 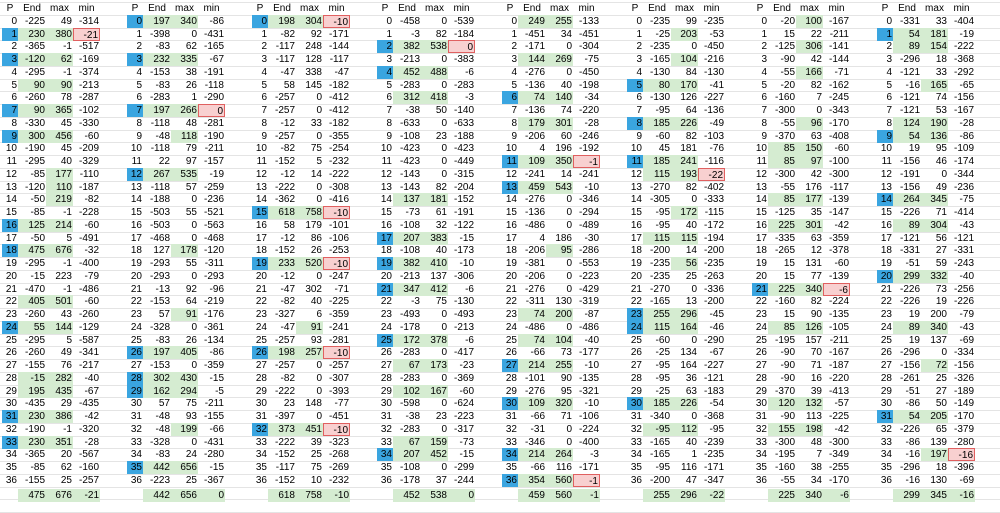 I want to click on end-cell: -83, so click(x=162, y=47).